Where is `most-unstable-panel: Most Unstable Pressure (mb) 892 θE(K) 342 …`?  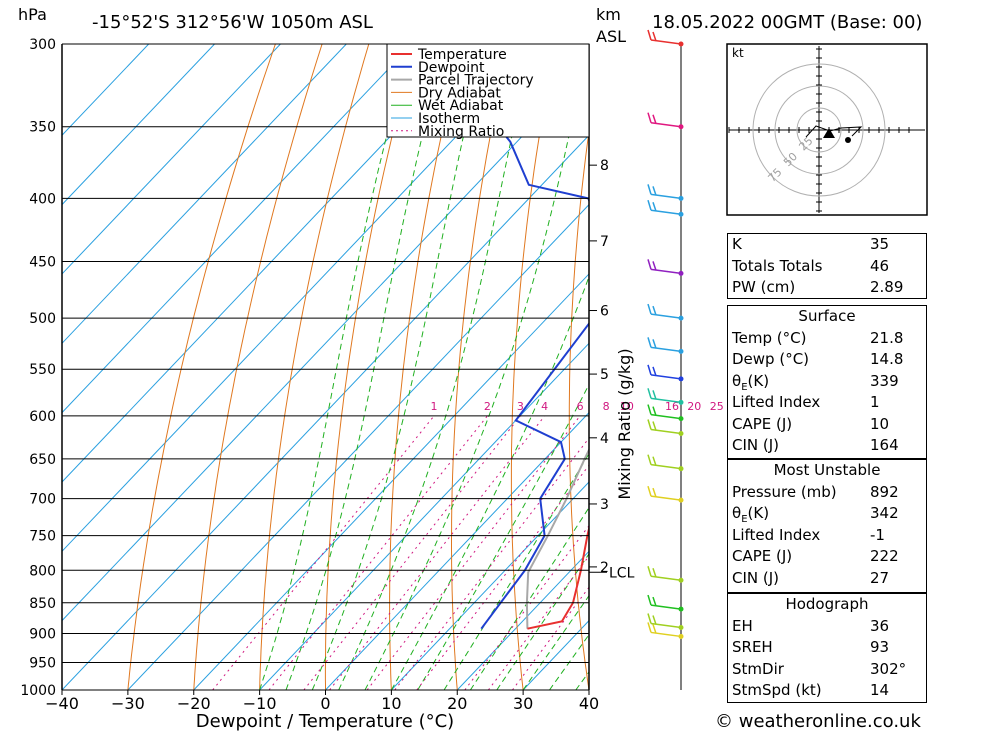
most-unstable-panel: Most Unstable Pressure (mb) 892 θE(K) 342 … is located at coordinates (827, 526).